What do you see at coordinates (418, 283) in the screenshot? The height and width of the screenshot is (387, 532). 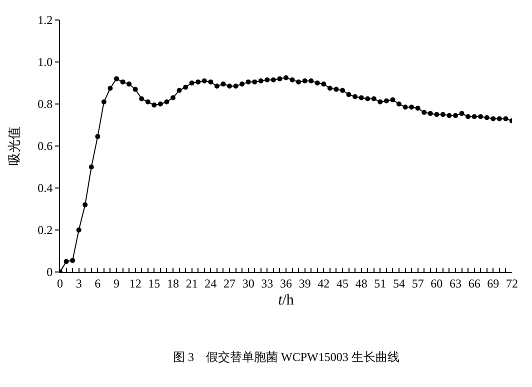 I see `x-tick-label: 57` at bounding box center [418, 283].